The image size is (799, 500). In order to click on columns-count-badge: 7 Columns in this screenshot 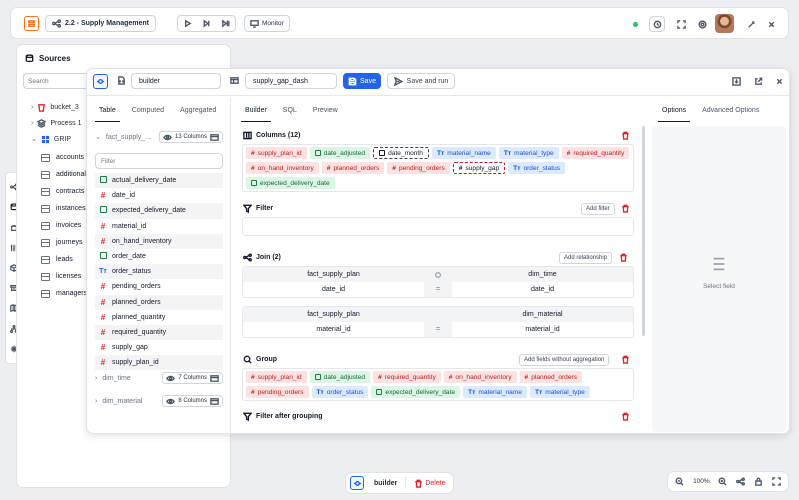, I will do `click(192, 378)`.